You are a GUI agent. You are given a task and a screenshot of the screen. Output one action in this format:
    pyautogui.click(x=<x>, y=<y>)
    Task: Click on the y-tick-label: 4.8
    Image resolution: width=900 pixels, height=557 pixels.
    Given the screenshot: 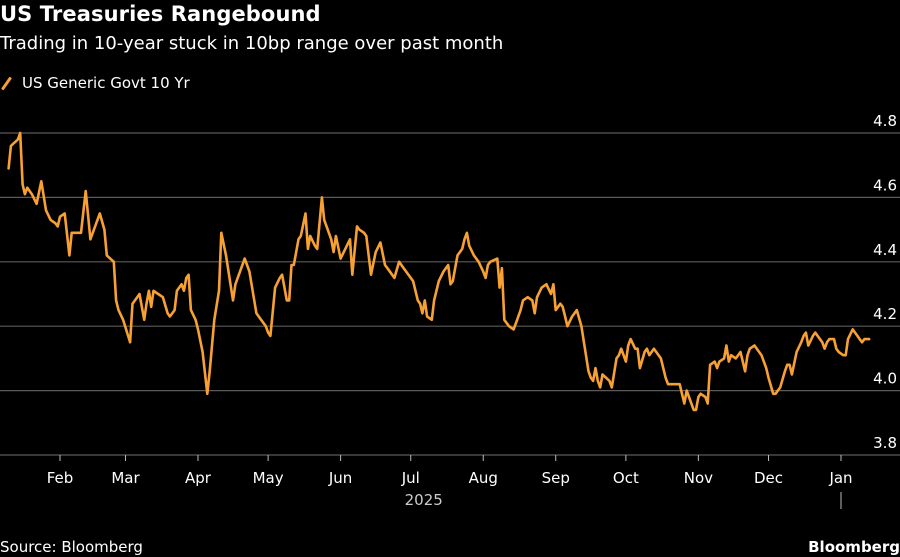 What is the action you would take?
    pyautogui.click(x=885, y=121)
    